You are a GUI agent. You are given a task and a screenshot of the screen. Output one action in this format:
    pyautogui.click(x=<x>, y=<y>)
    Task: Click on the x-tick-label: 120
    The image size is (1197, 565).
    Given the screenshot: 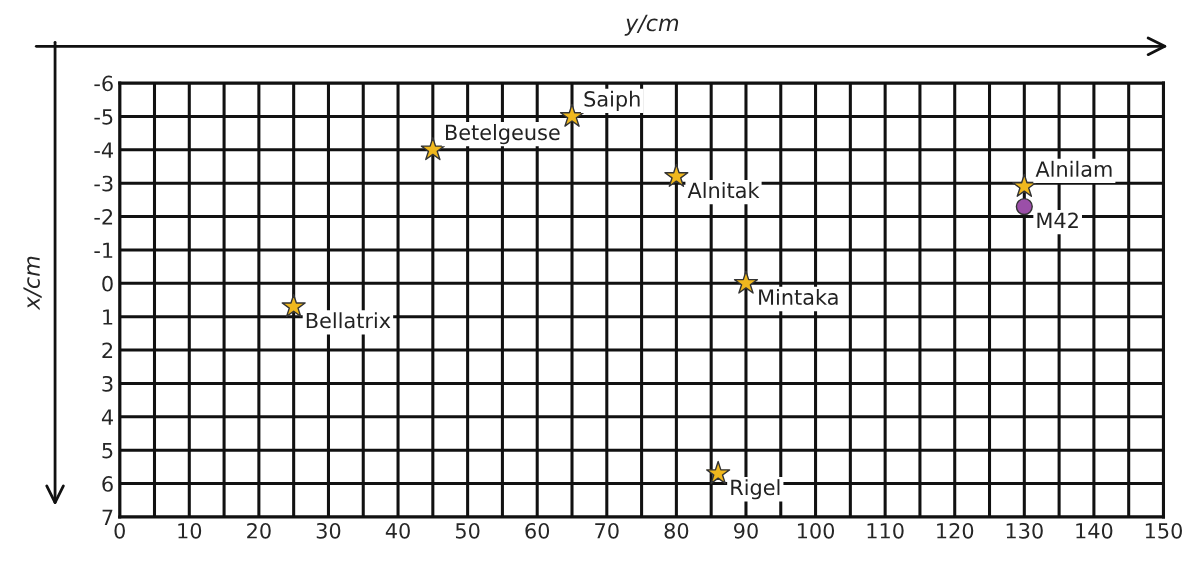 What is the action you would take?
    pyautogui.click(x=955, y=530)
    